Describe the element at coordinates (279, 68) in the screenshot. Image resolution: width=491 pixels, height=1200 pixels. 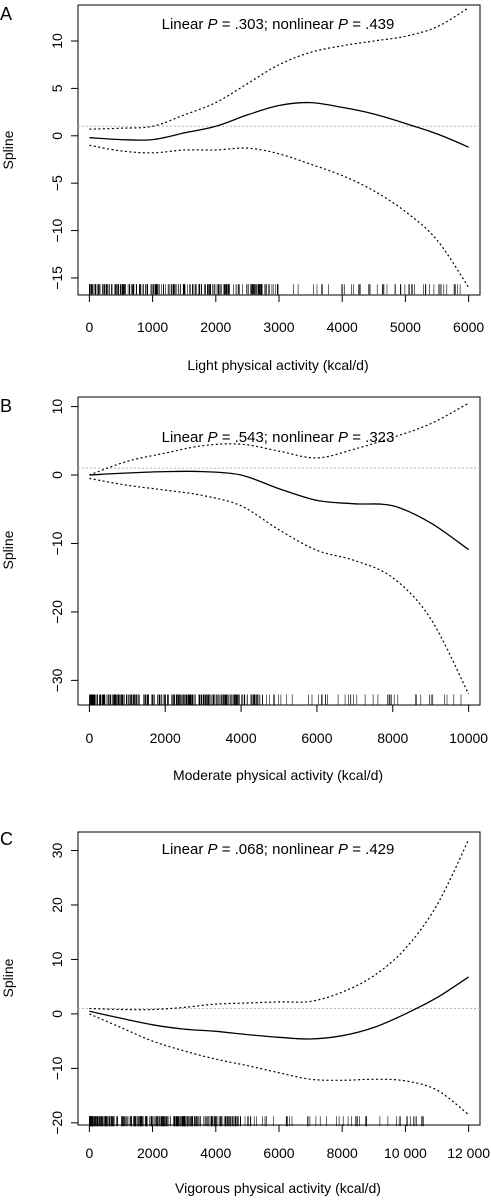
I see `panel-a-upper-ci-curve` at that location.